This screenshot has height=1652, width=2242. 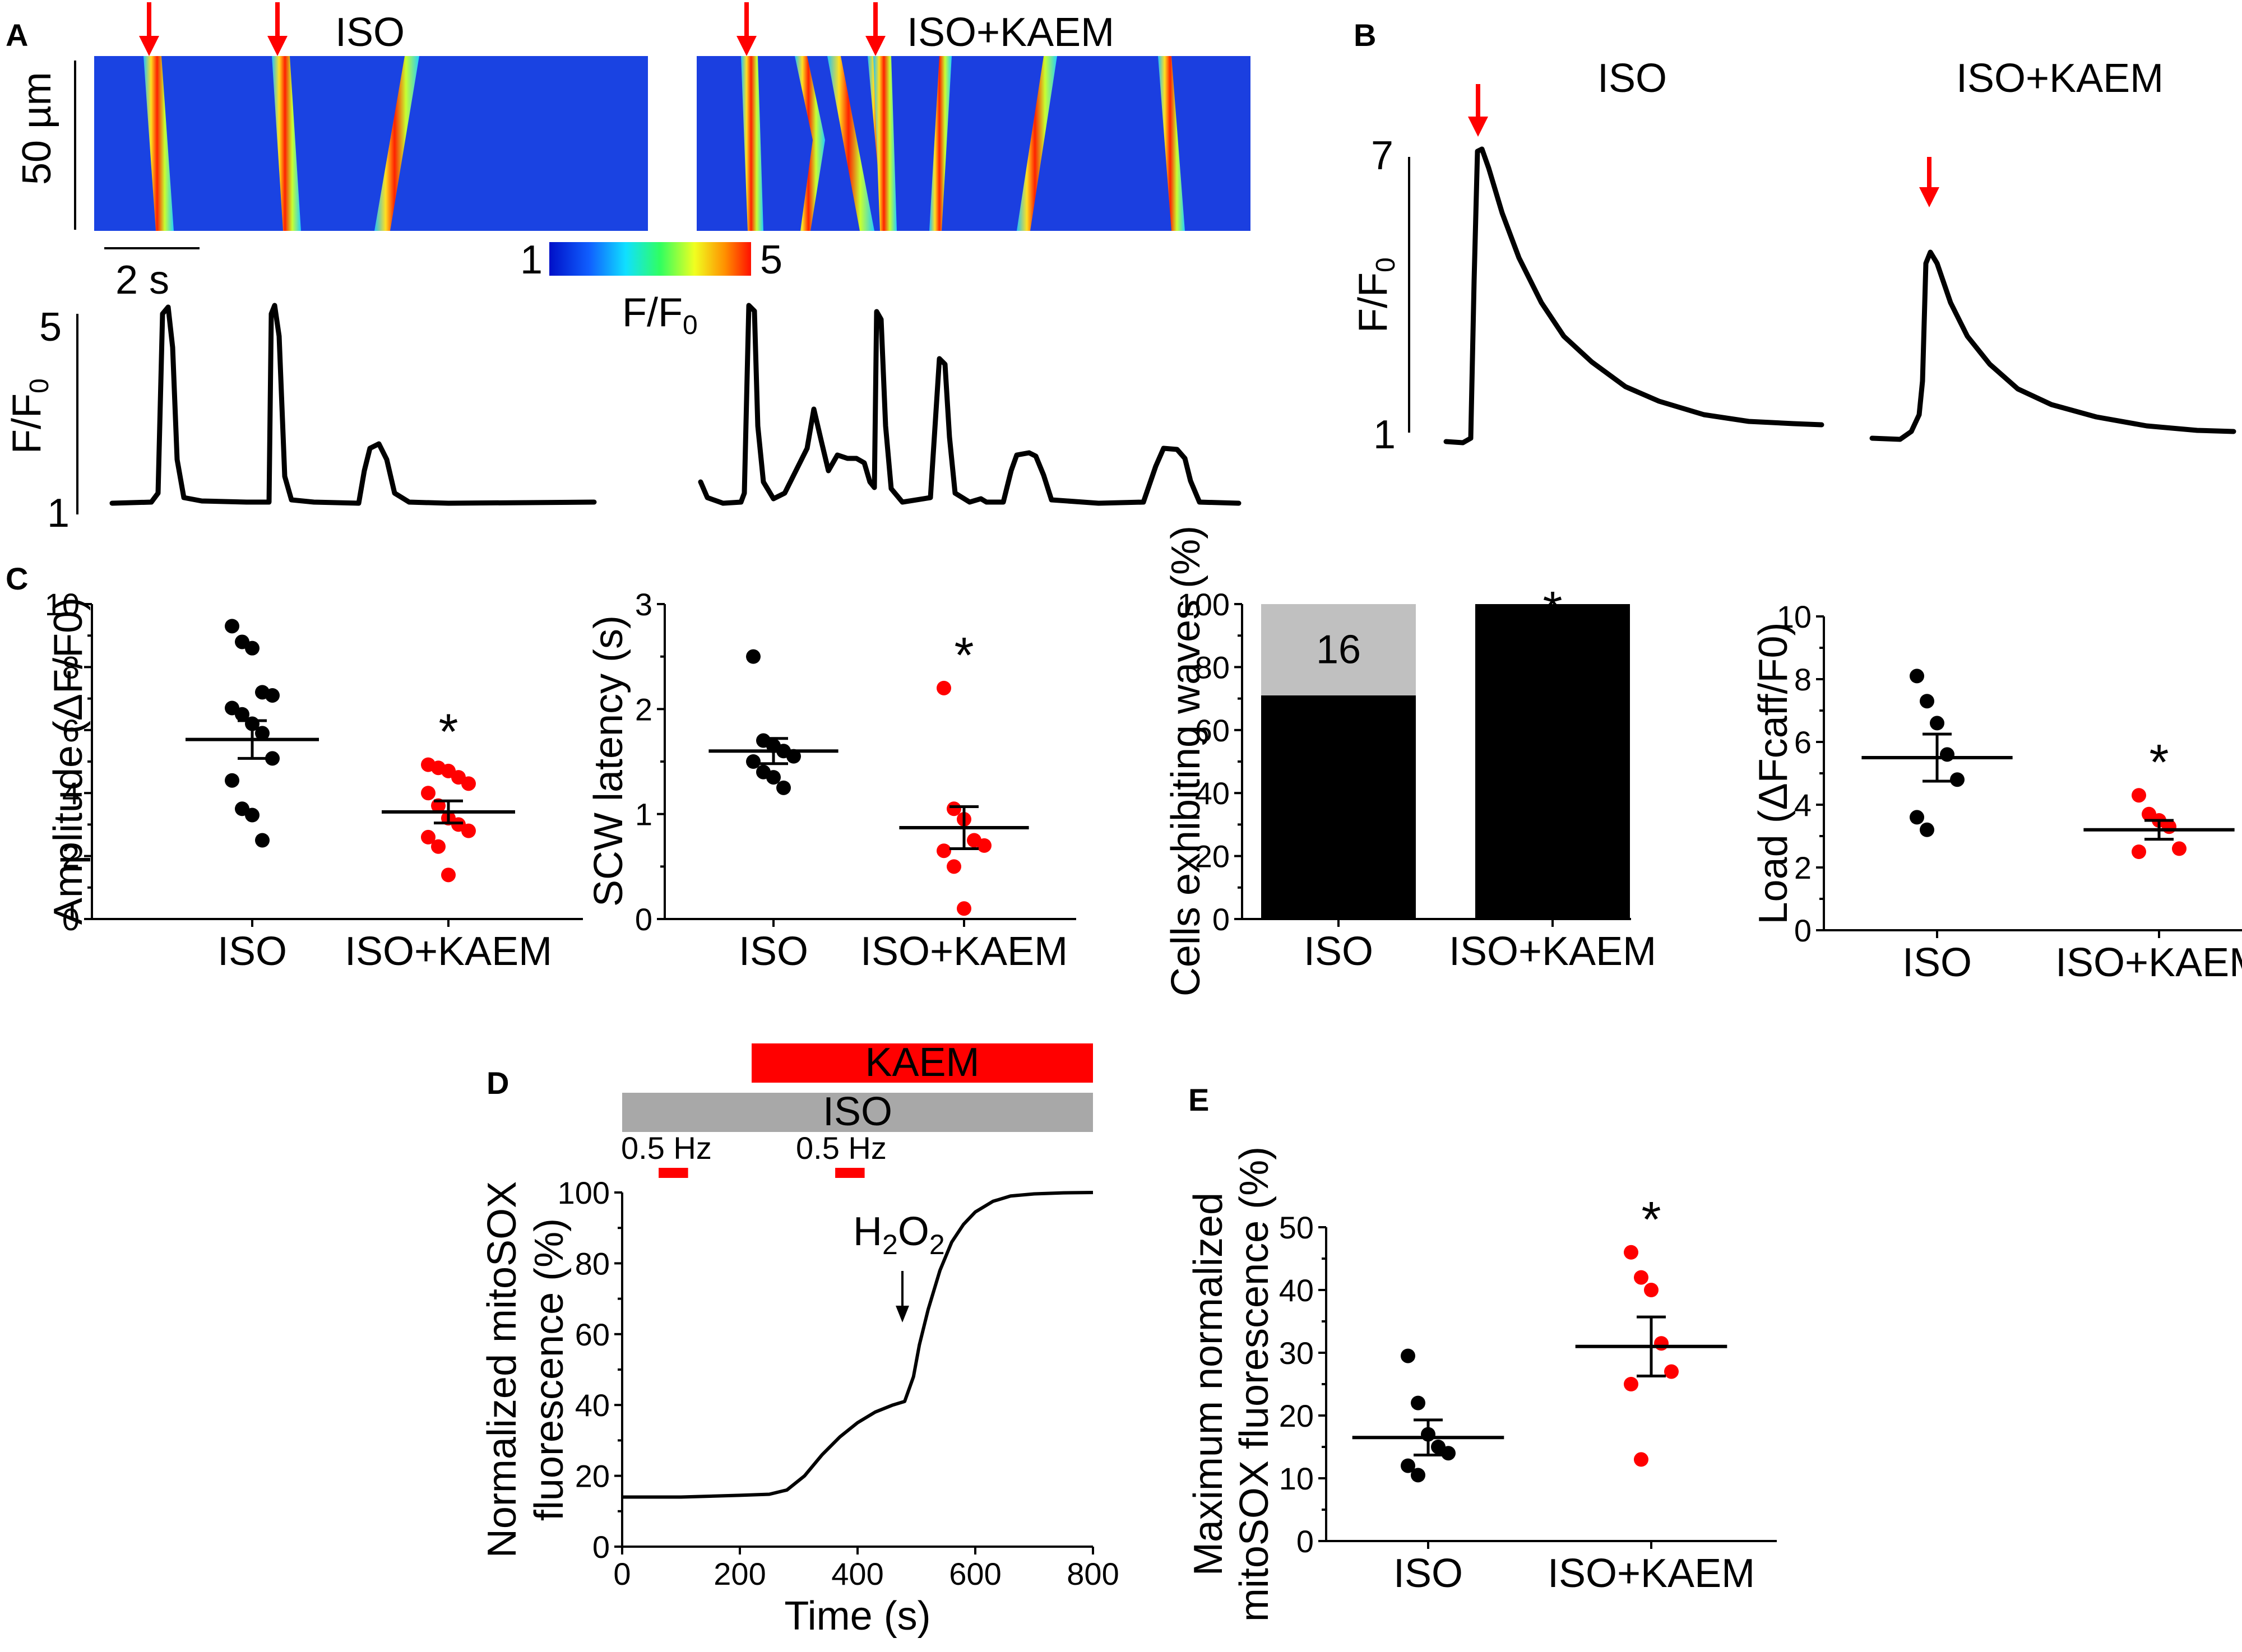 I want to click on bar-count-label: 16, so click(x=1338, y=649).